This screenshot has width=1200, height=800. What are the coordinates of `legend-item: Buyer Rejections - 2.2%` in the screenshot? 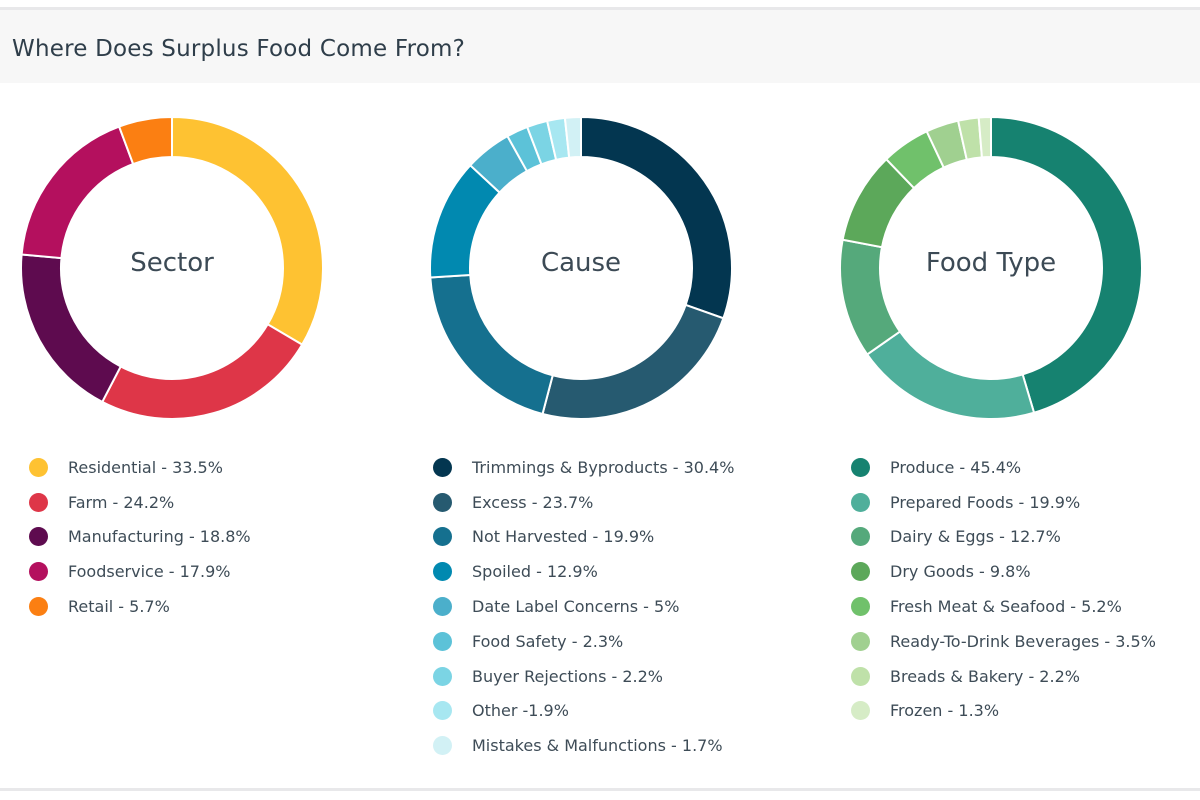 It's located at (583, 676).